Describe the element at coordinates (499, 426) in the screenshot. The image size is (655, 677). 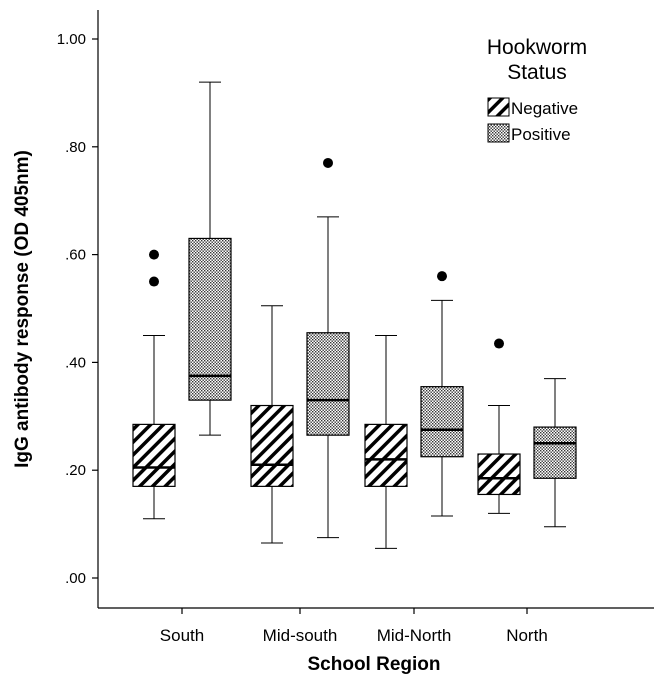
I see `box-negative-north` at that location.